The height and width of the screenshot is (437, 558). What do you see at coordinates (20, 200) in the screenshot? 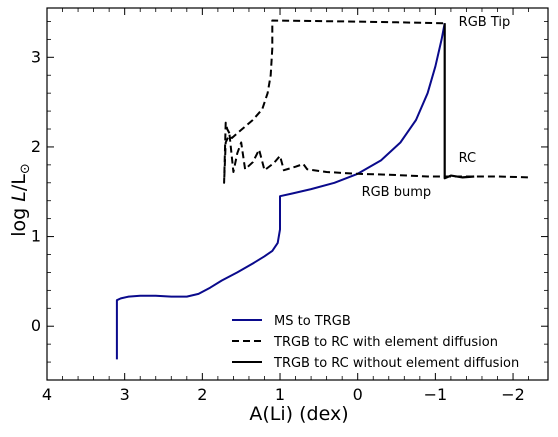
I see `y-axis-title: log L/L⊙` at bounding box center [20, 200].